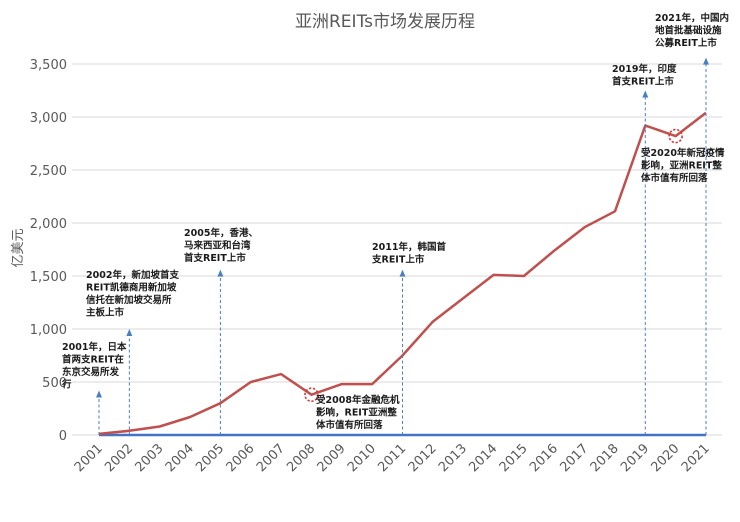 The width and height of the screenshot is (740, 522). Describe the element at coordinates (696, 458) in the screenshot. I see `x-tick-label: 2021` at that location.